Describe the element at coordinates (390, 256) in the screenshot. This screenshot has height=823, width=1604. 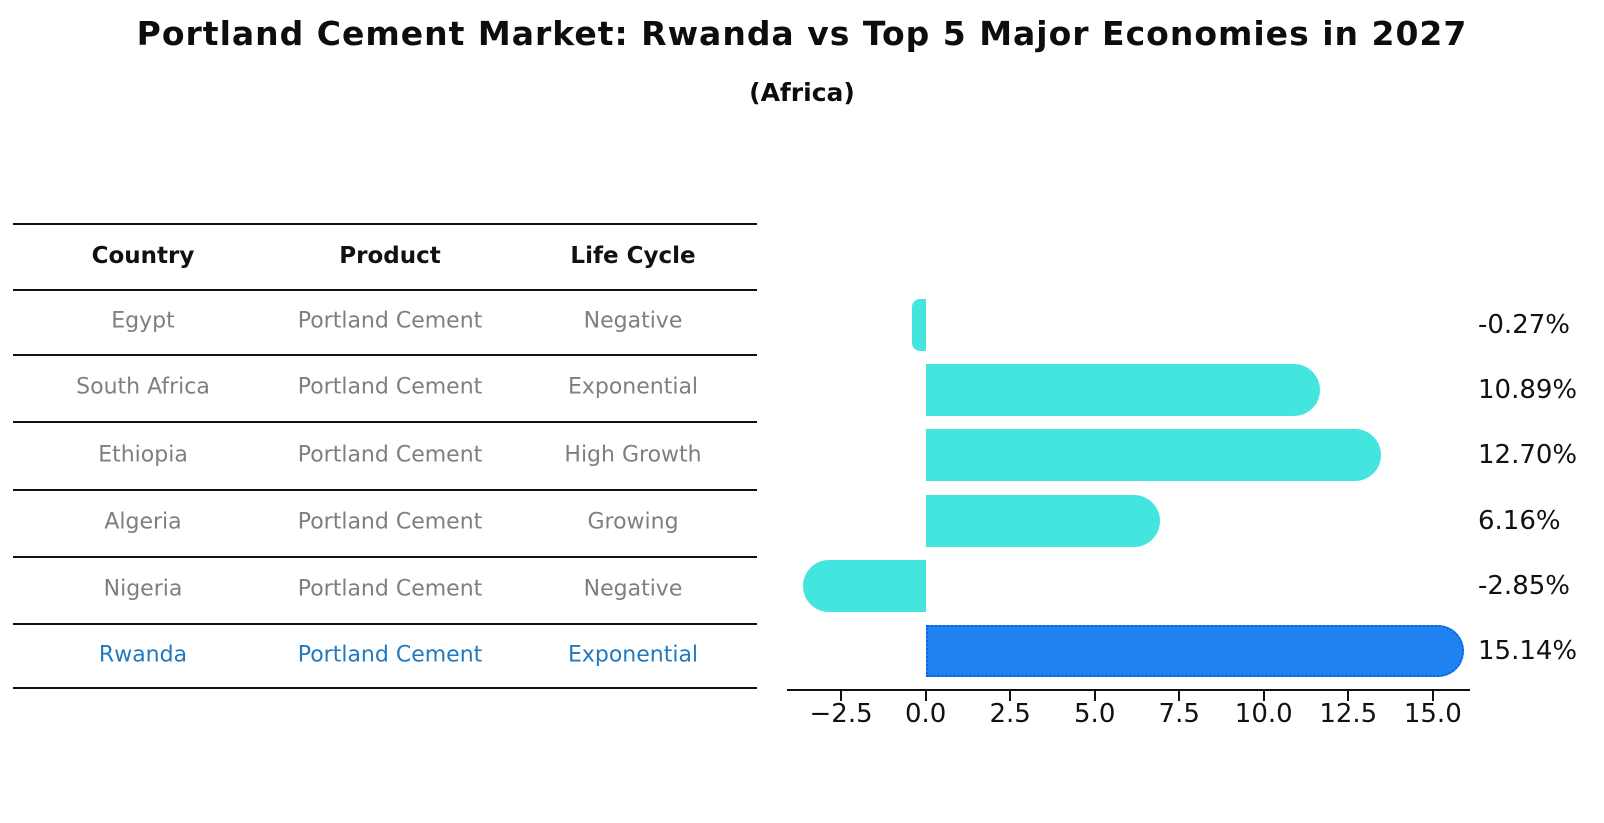
I see `table-header-product: Product` at that location.